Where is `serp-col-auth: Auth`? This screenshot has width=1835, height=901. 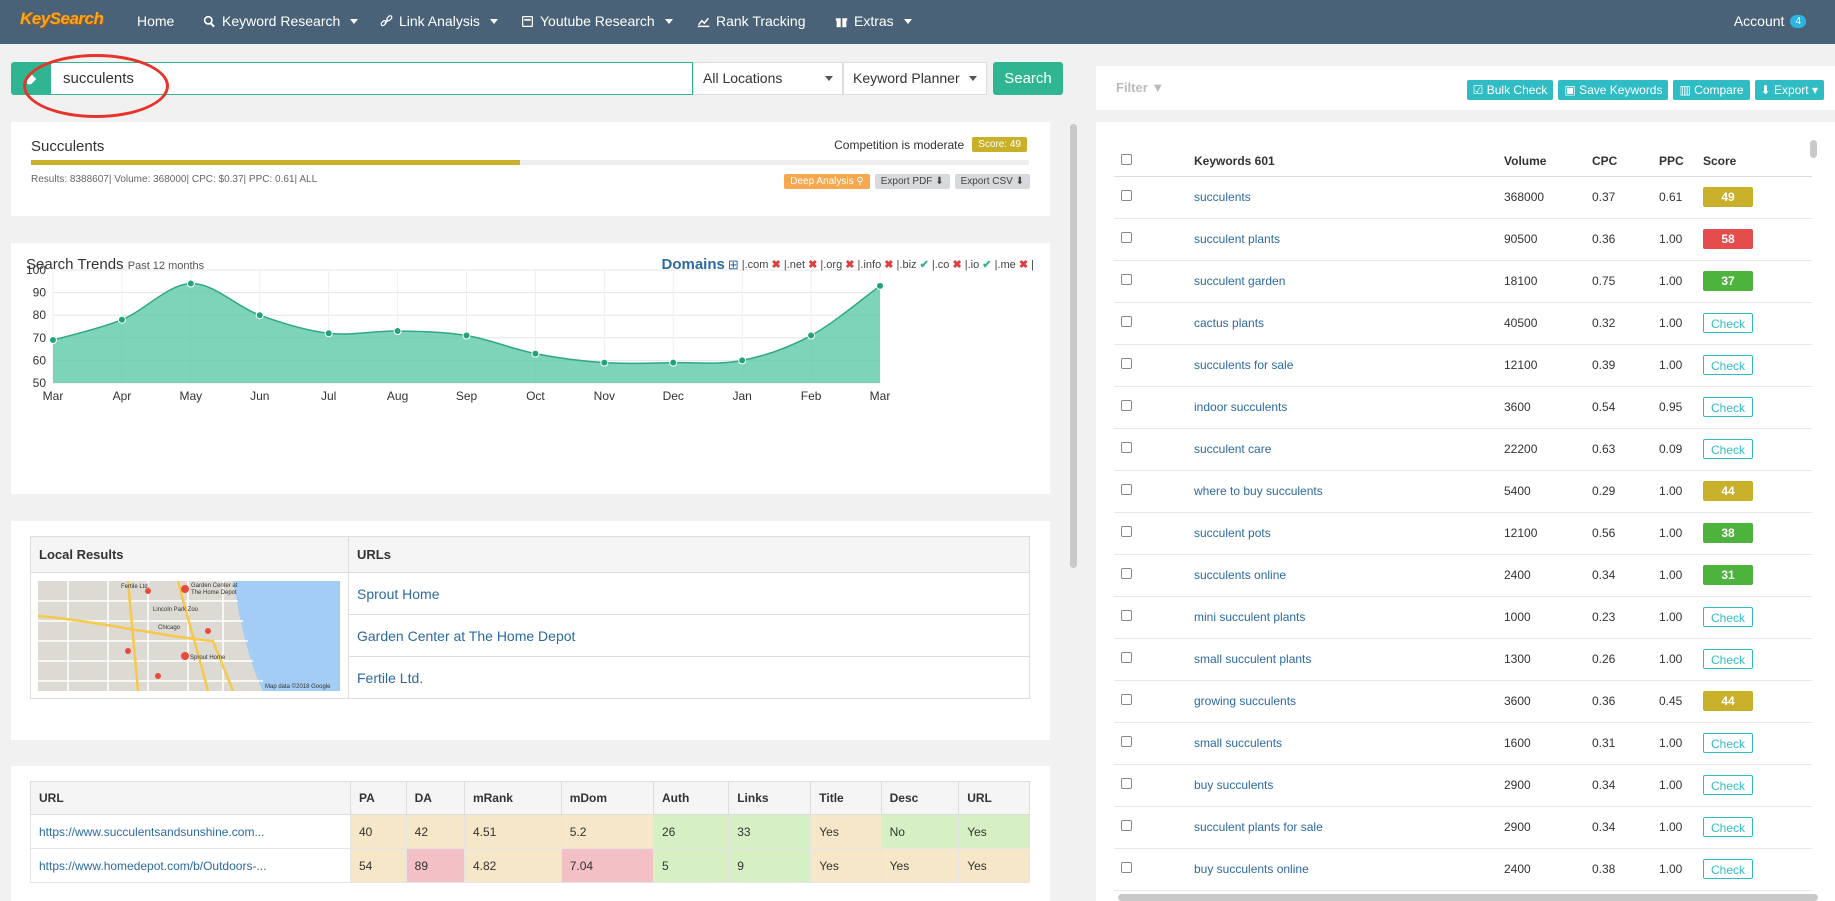 serp-col-auth: Auth is located at coordinates (691, 798).